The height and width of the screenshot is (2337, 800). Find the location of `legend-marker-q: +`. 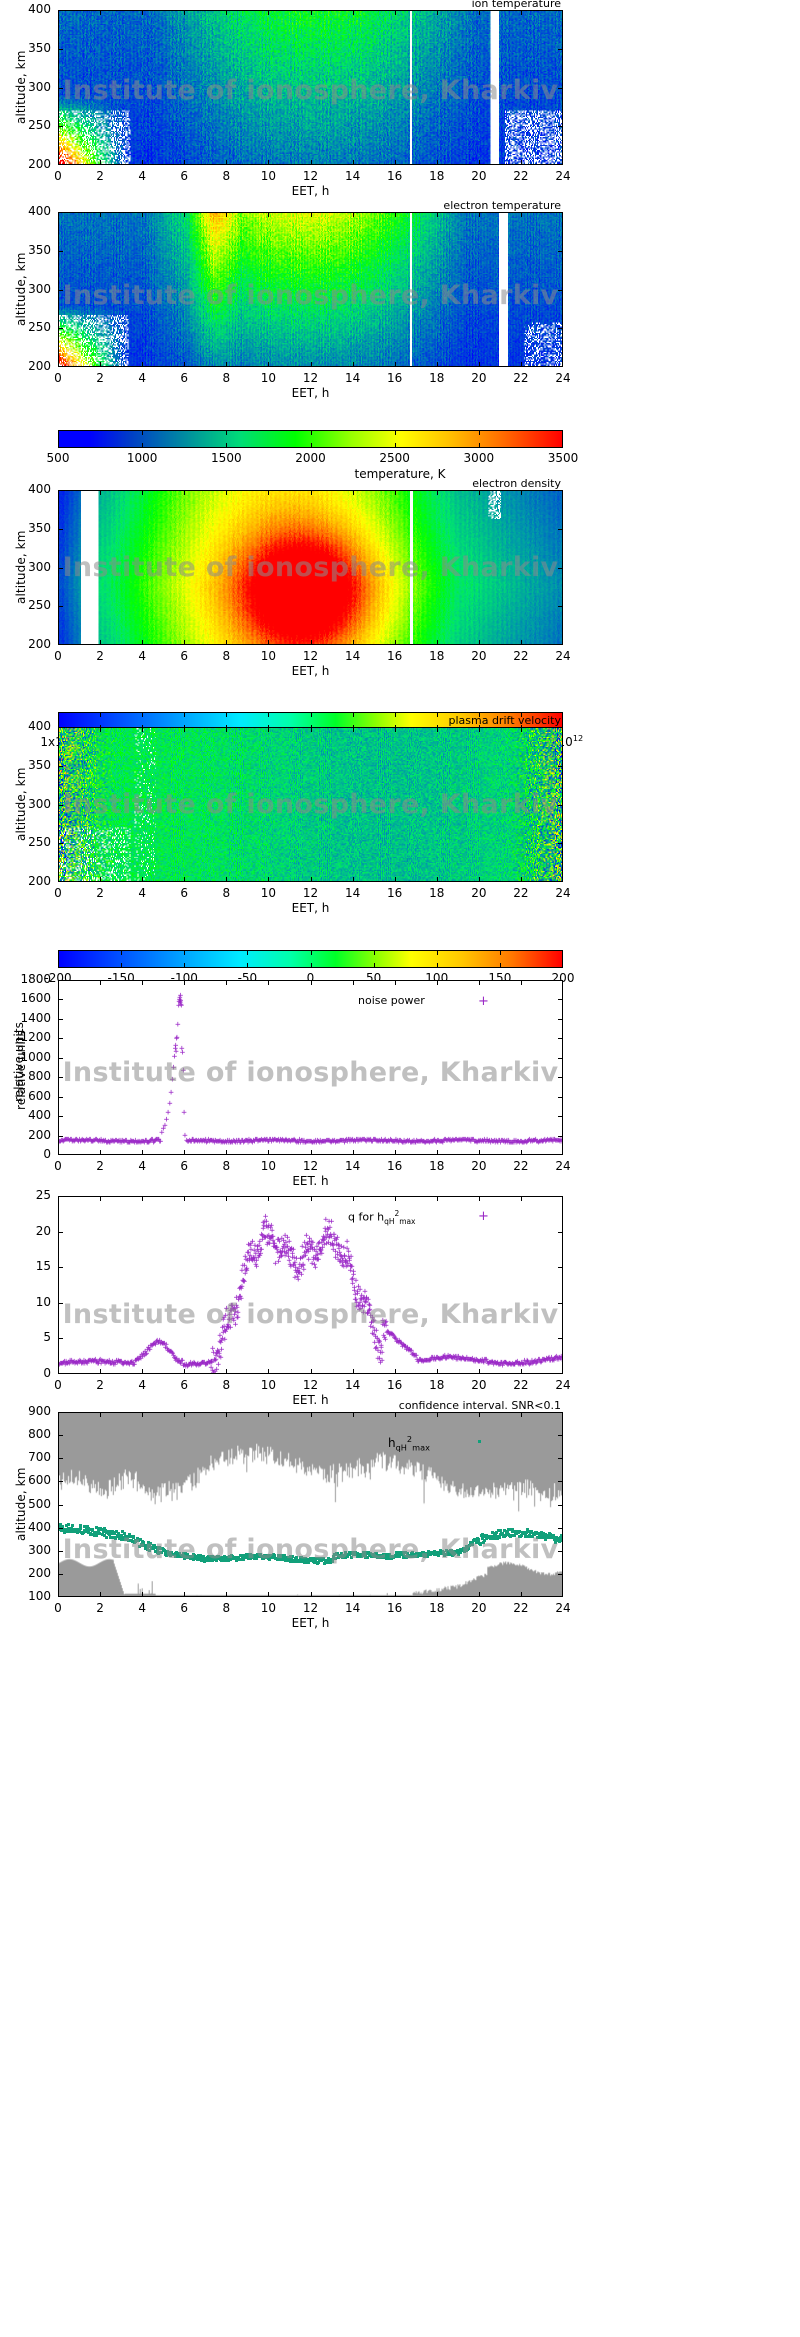

legend-marker-q: + is located at coordinates (483, 1216).